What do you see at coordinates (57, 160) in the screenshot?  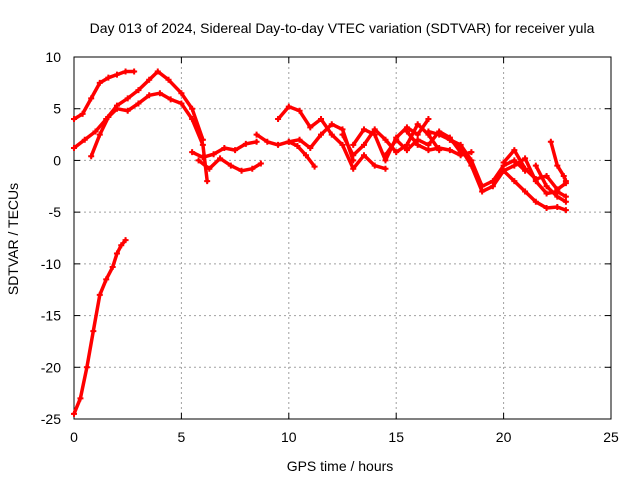 I see `y-tick-label: 0` at bounding box center [57, 160].